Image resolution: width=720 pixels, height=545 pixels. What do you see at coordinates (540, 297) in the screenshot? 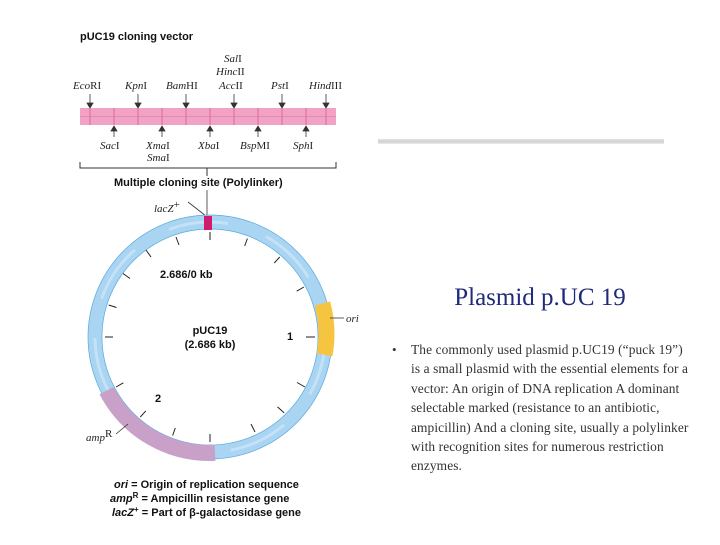
I see `slide-title: Plasmid p.UC 19` at bounding box center [540, 297].